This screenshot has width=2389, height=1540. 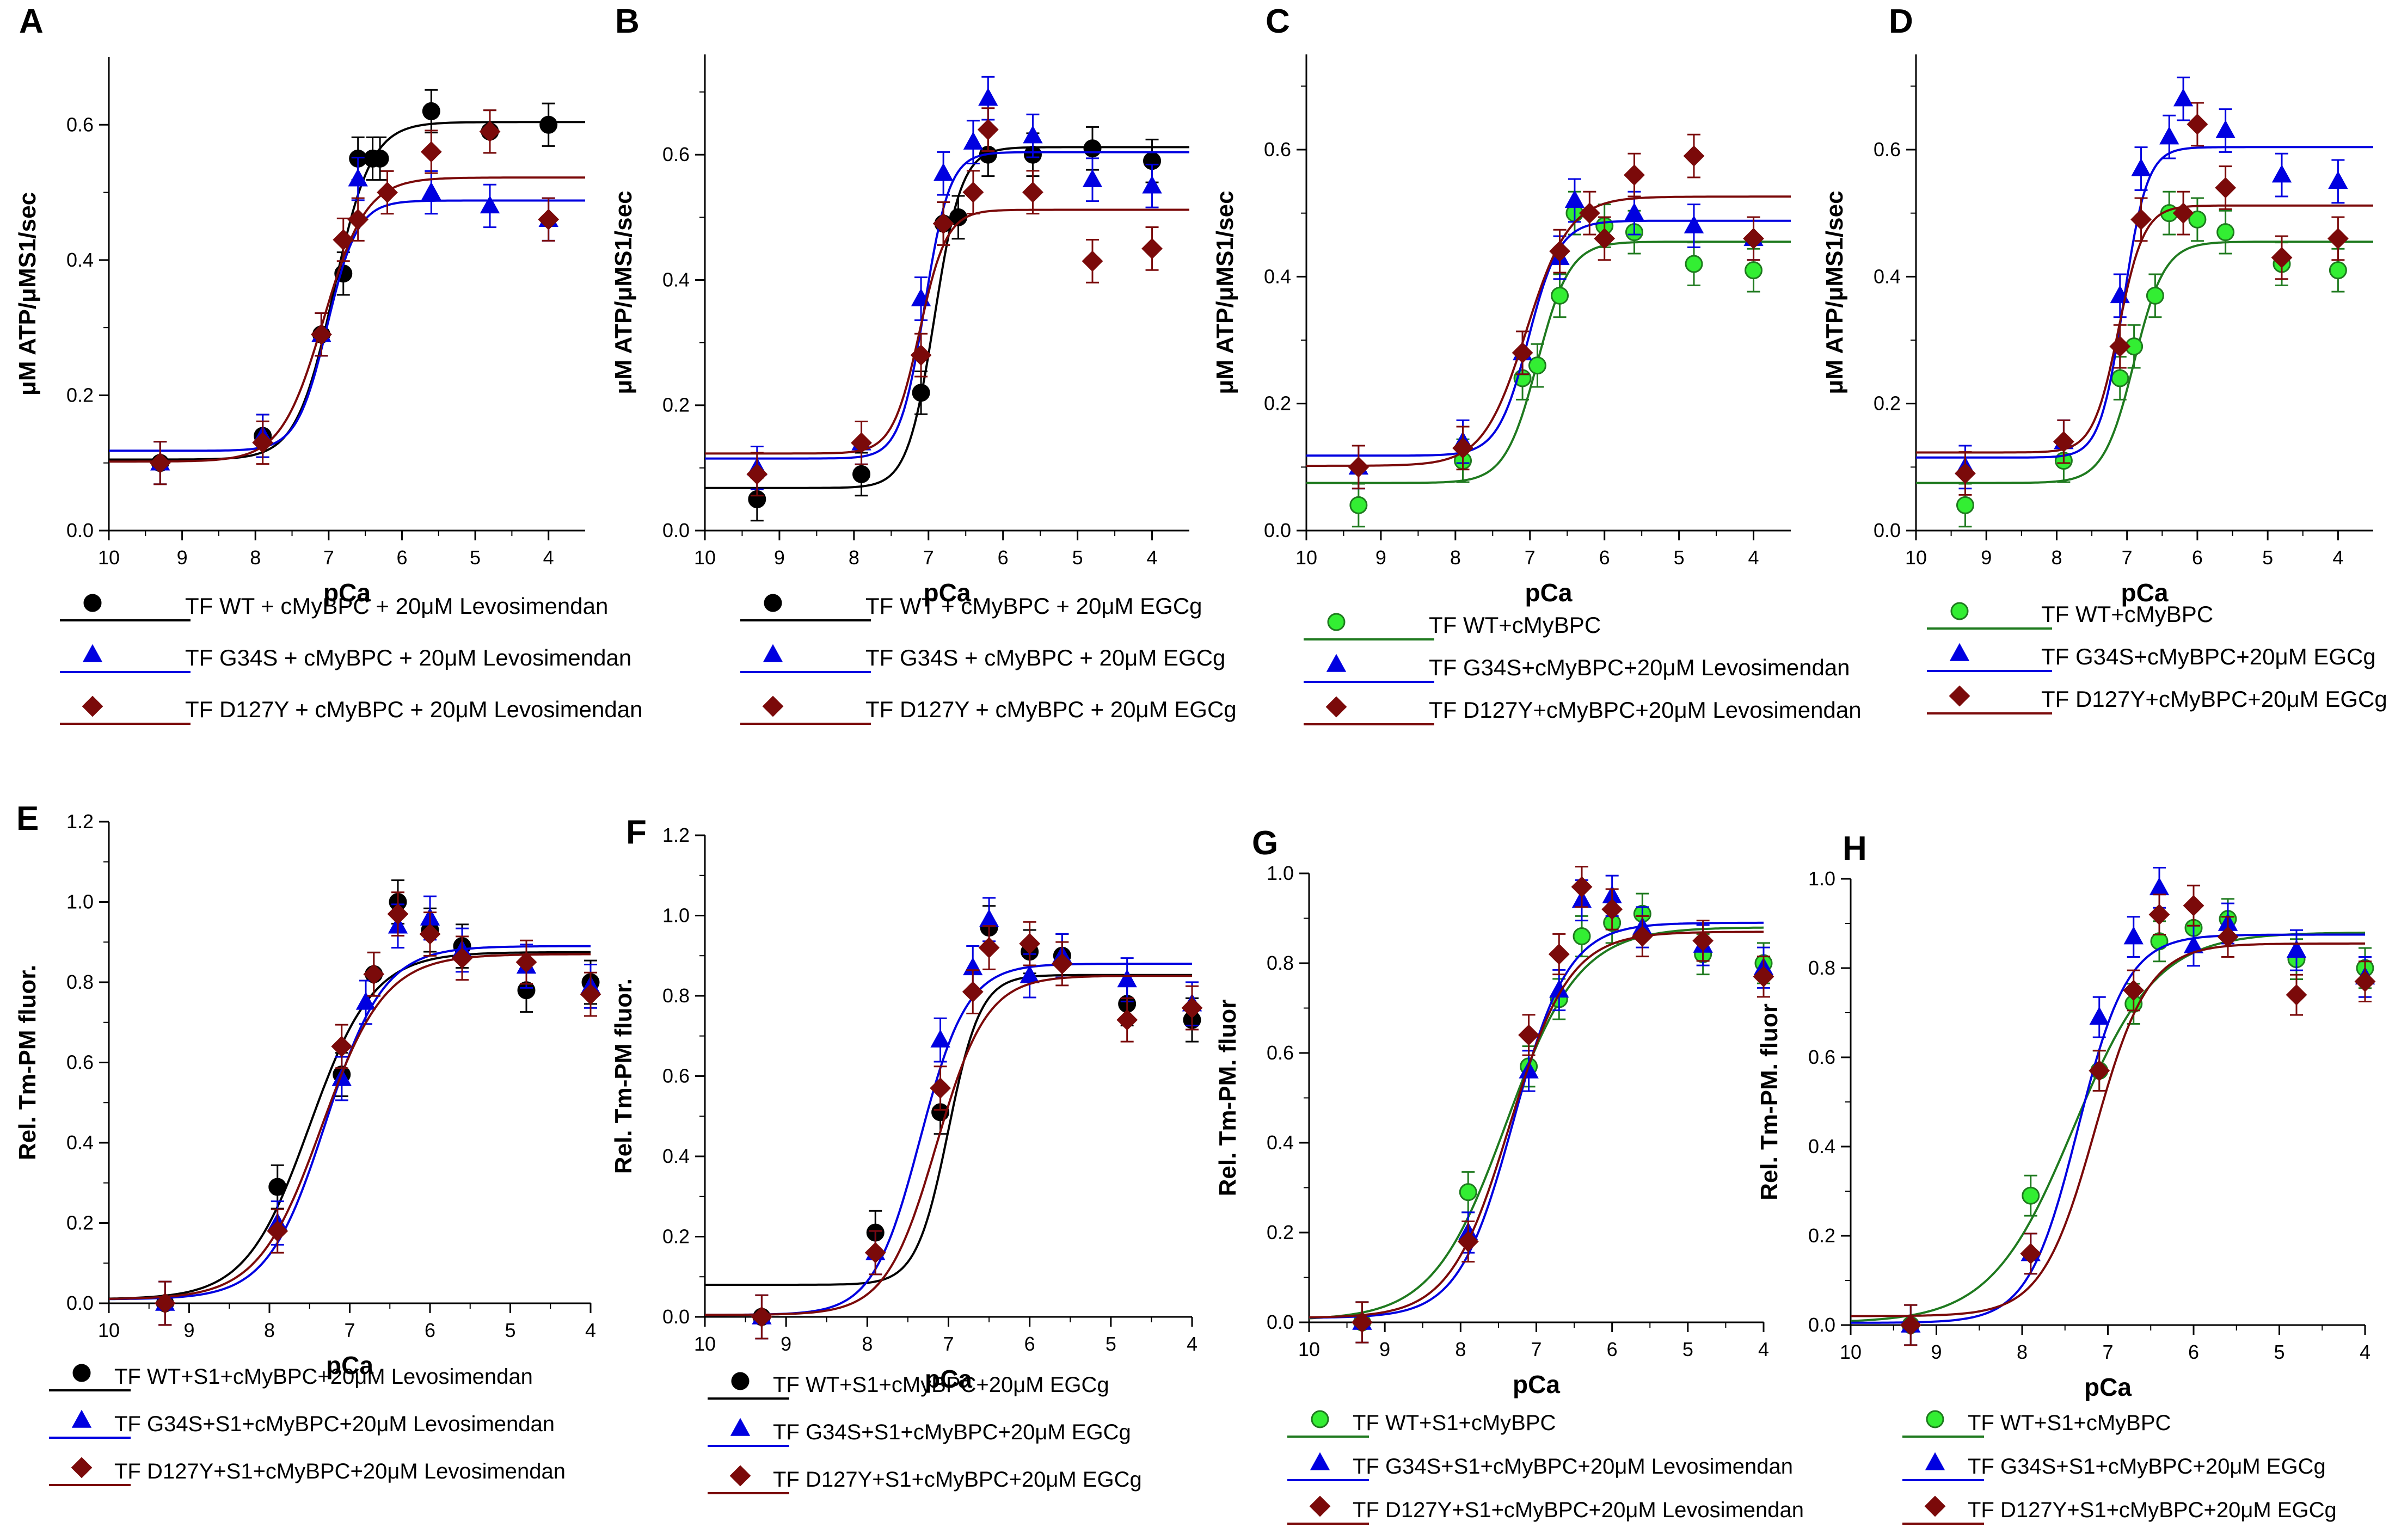 What do you see at coordinates (627, 21) in the screenshot?
I see `panel-label: B` at bounding box center [627, 21].